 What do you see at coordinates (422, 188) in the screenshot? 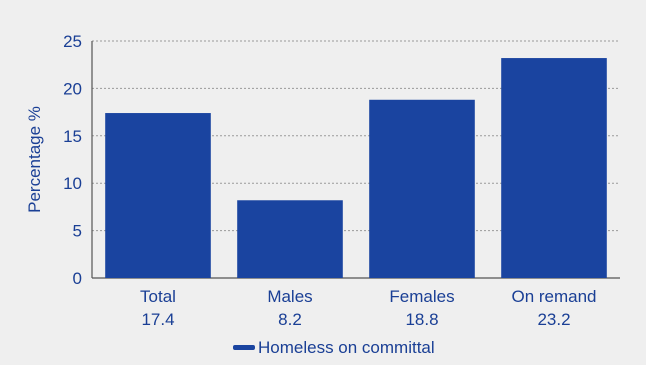
I see `bar-females` at bounding box center [422, 188].